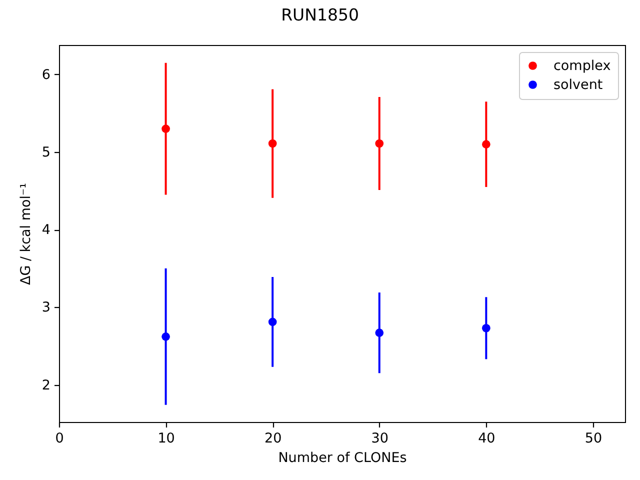 The height and width of the screenshot is (480, 640). What do you see at coordinates (273, 438) in the screenshot?
I see `x-tick-label: 20` at bounding box center [273, 438].